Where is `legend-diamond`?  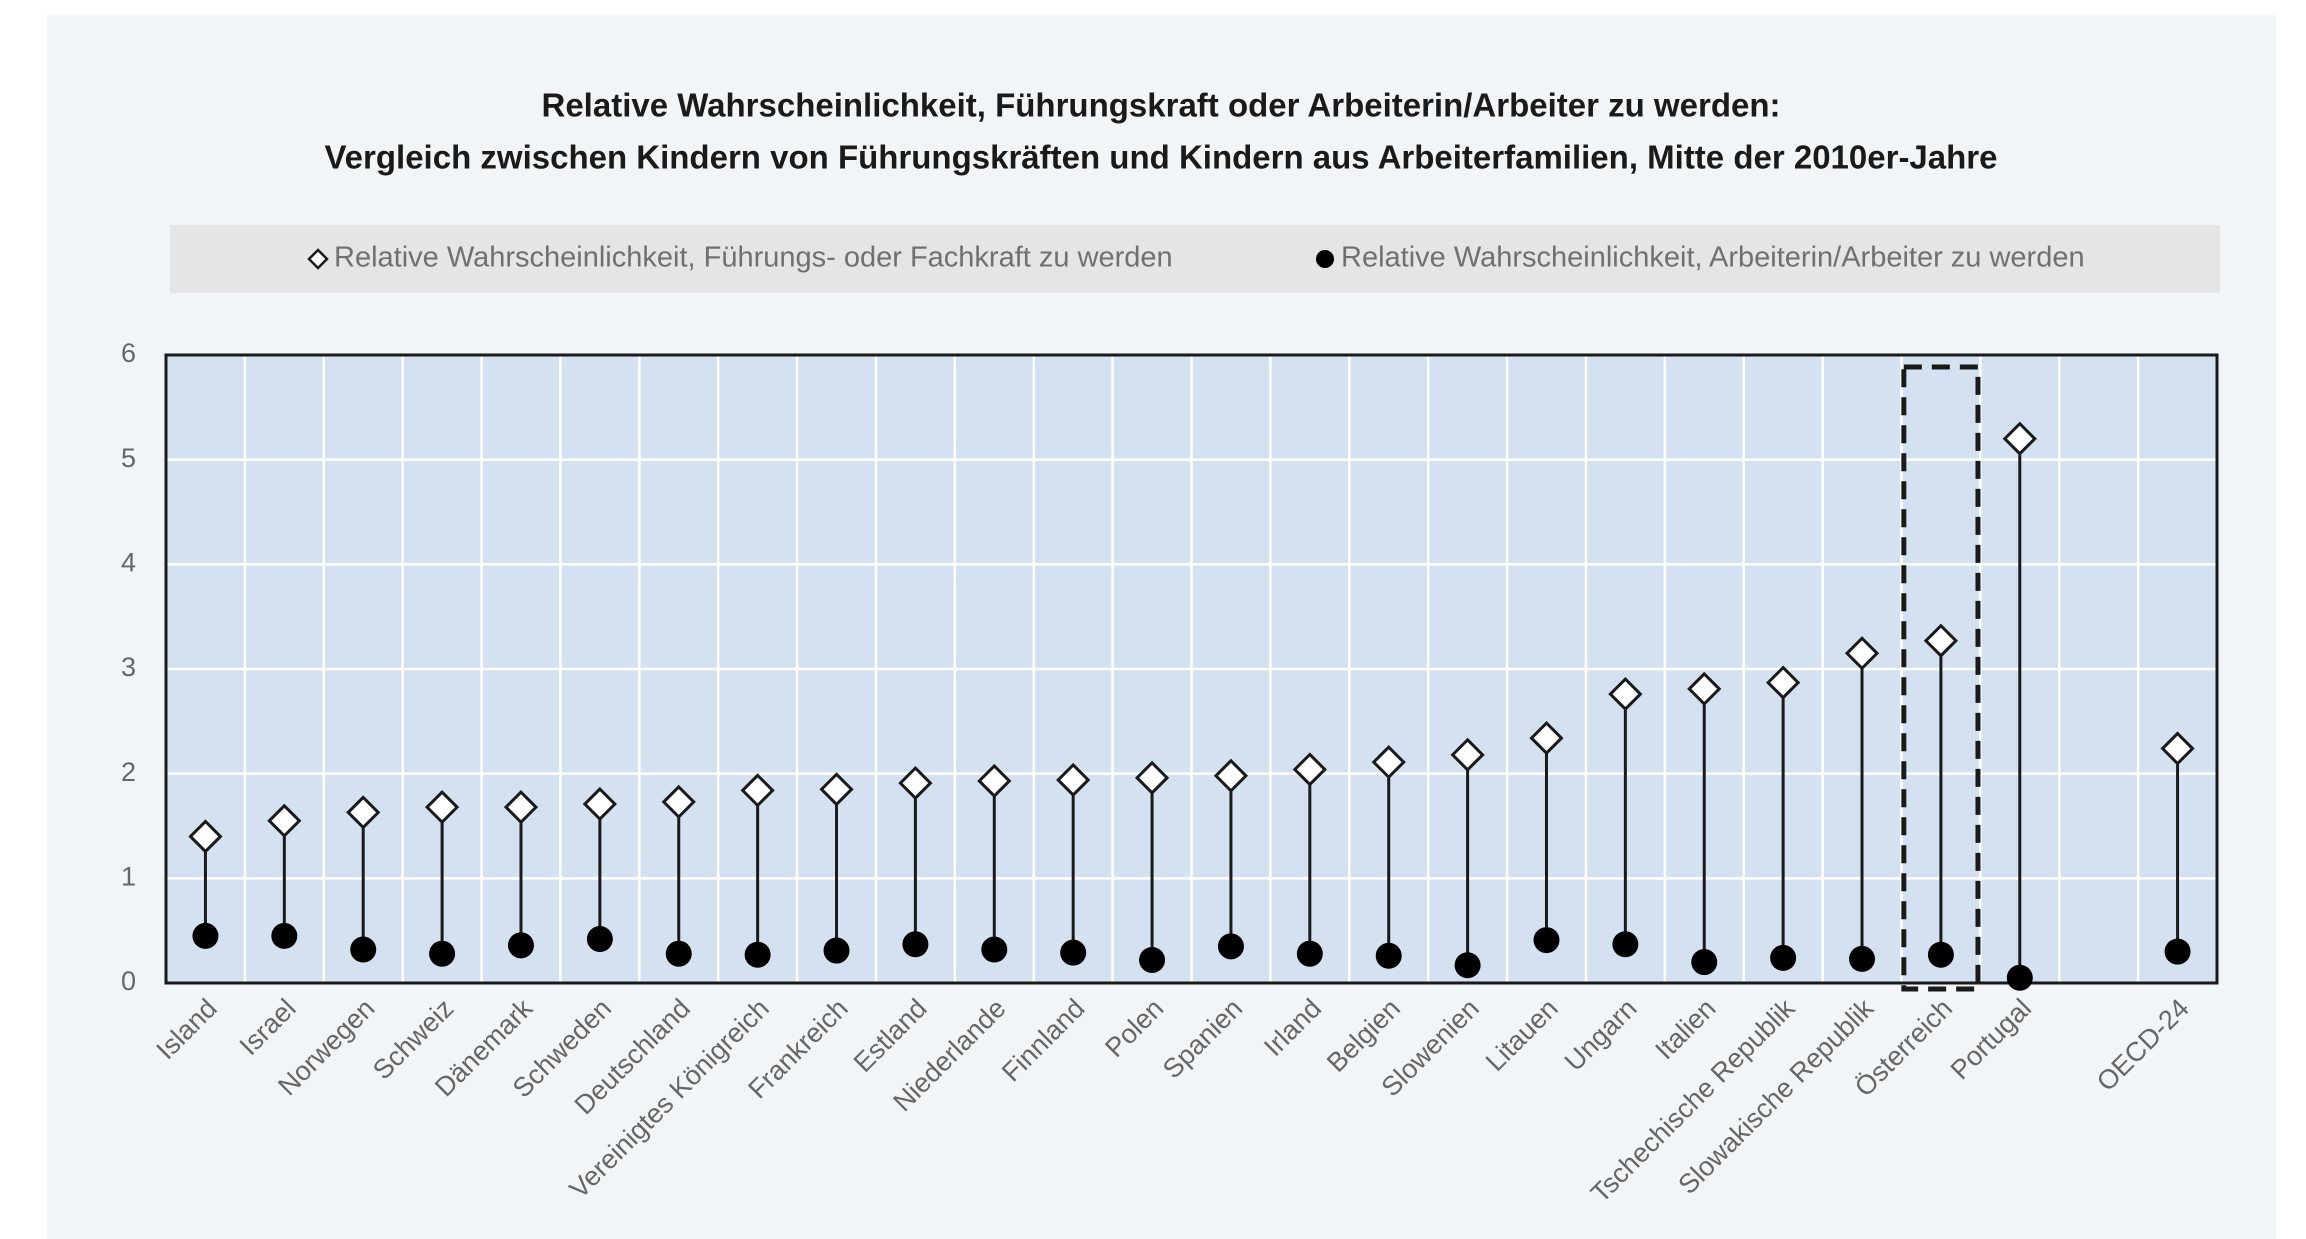 legend-diamond is located at coordinates (318, 259).